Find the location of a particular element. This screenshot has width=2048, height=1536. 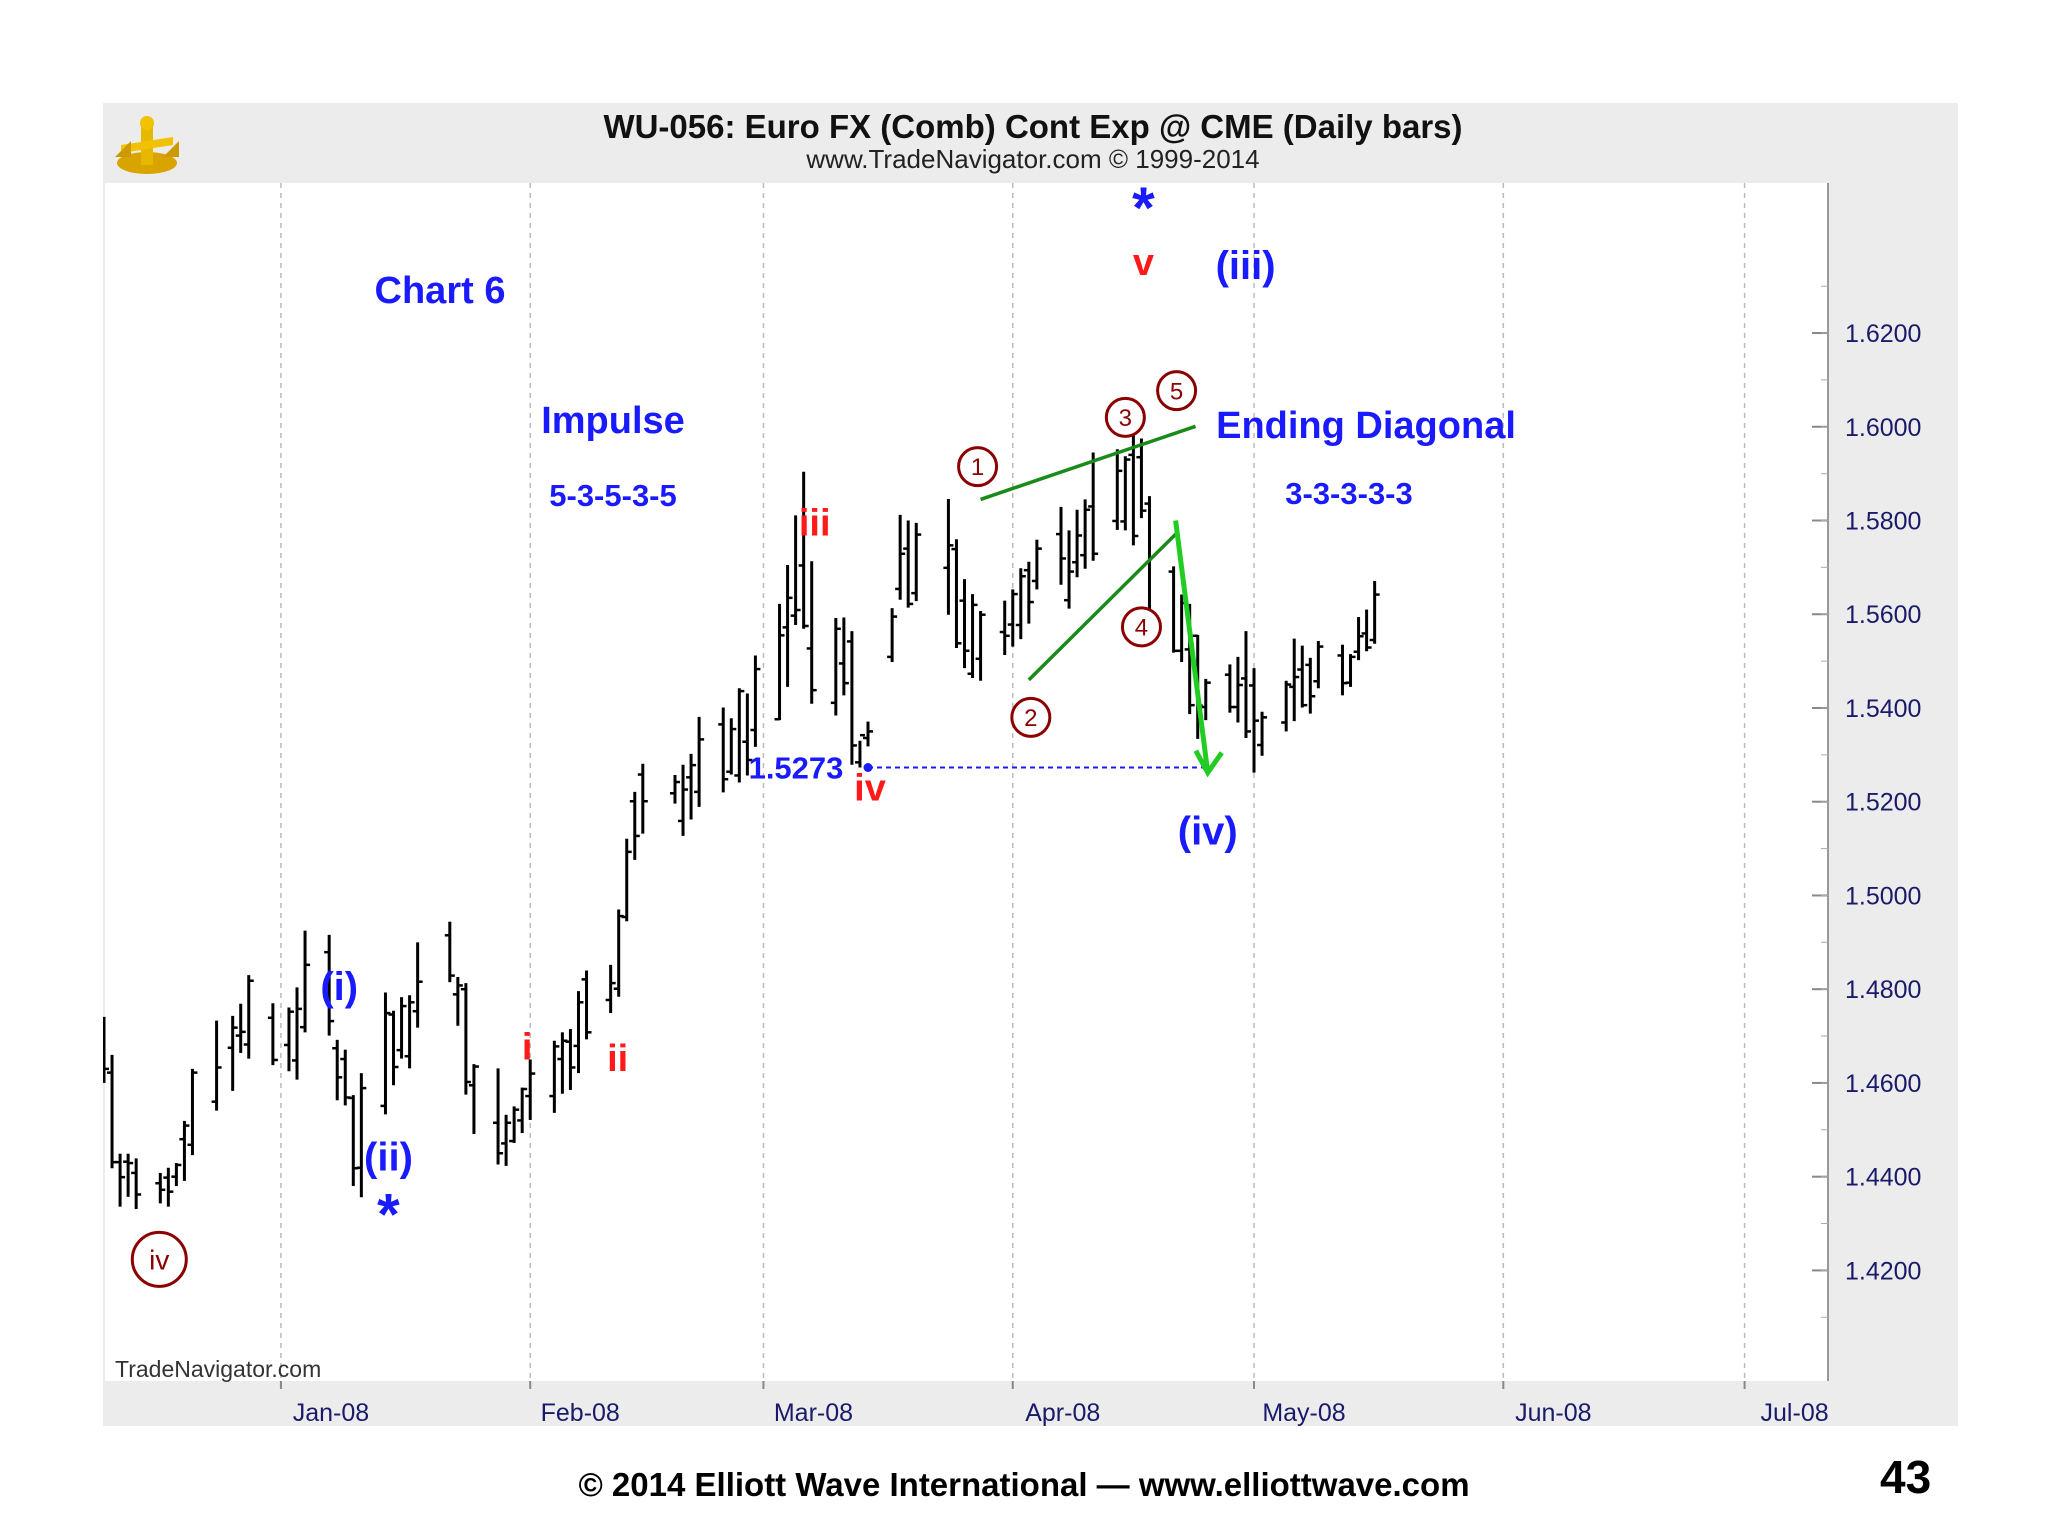

x-tick-label: Feb-08 is located at coordinates (580, 1412).